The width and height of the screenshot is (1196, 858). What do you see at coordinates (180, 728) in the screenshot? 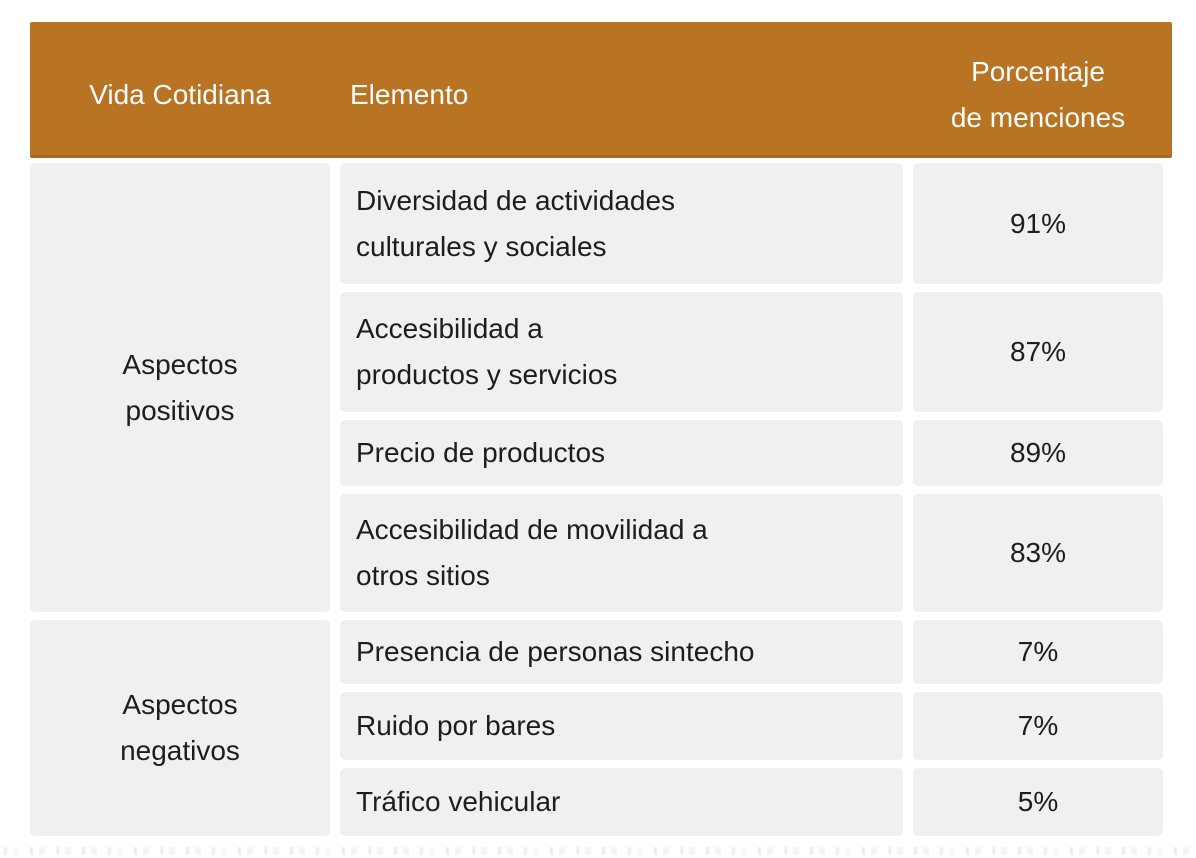
I see `group-cell-aspectos-negativos: Aspectos negativos` at bounding box center [180, 728].